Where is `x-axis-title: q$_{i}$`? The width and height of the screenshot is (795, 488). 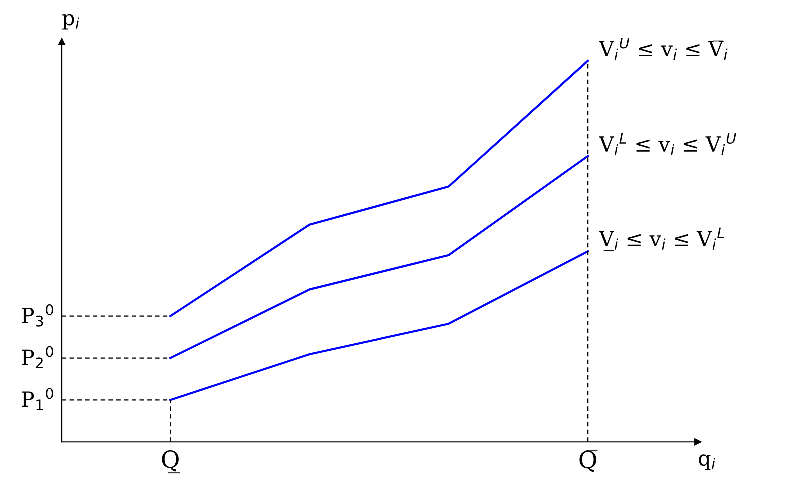
x-axis-title: q$_{i}$ is located at coordinates (707, 462).